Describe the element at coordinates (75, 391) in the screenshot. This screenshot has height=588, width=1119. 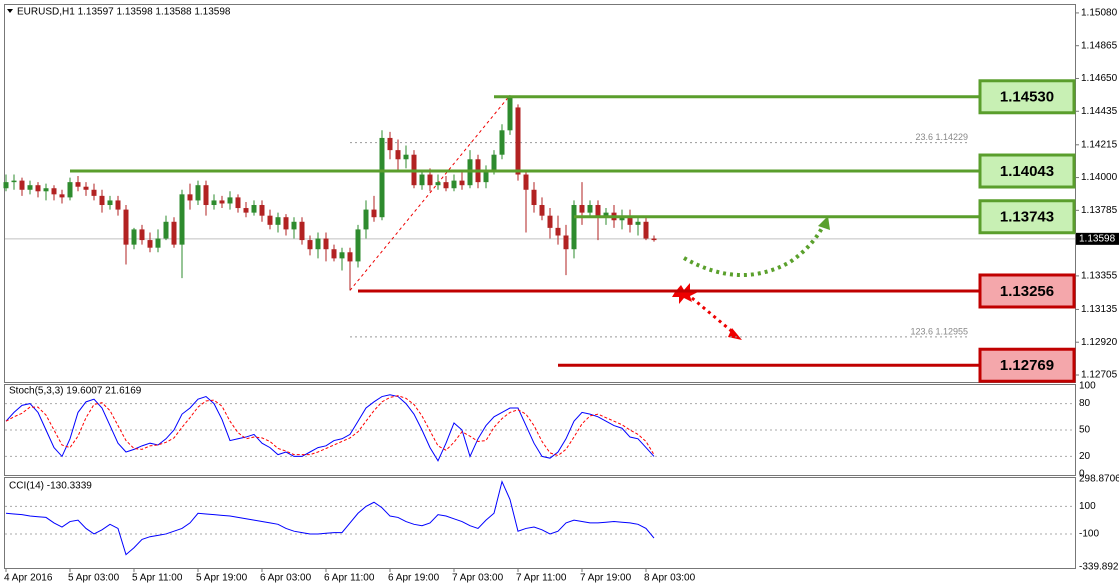
I see `stoch-title: Stoch(5,3,3) 19.6007 21.6169` at that location.